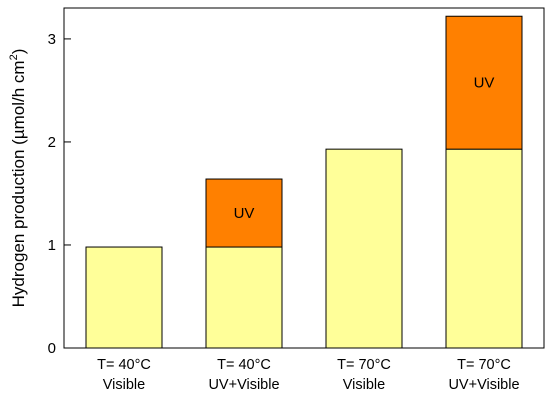 The height and width of the screenshot is (408, 550). What do you see at coordinates (52, 348) in the screenshot?
I see `y-tick-label: 0` at bounding box center [52, 348].